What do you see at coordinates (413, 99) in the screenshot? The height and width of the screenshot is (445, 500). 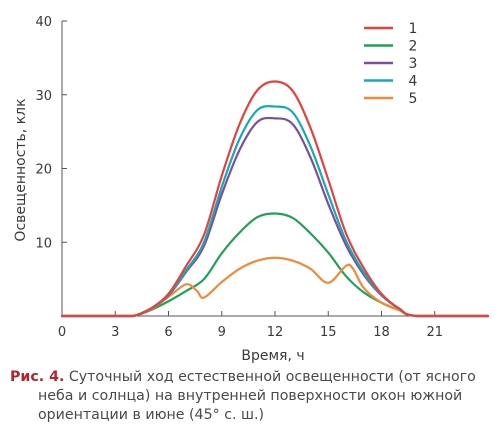 I see `legend-label-5: 5` at bounding box center [413, 99].